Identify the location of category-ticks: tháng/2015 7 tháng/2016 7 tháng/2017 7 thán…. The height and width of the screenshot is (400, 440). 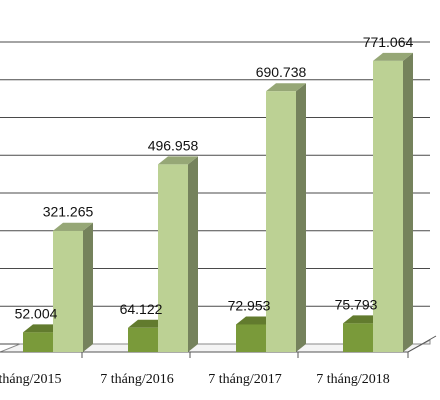
(195, 379).